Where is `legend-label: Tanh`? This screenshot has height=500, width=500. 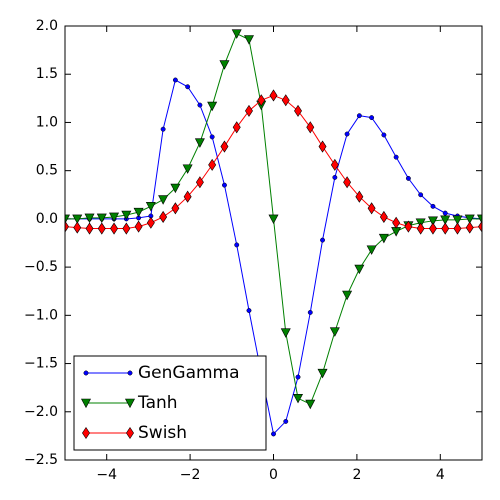
legend-label: Tanh is located at coordinates (157, 403).